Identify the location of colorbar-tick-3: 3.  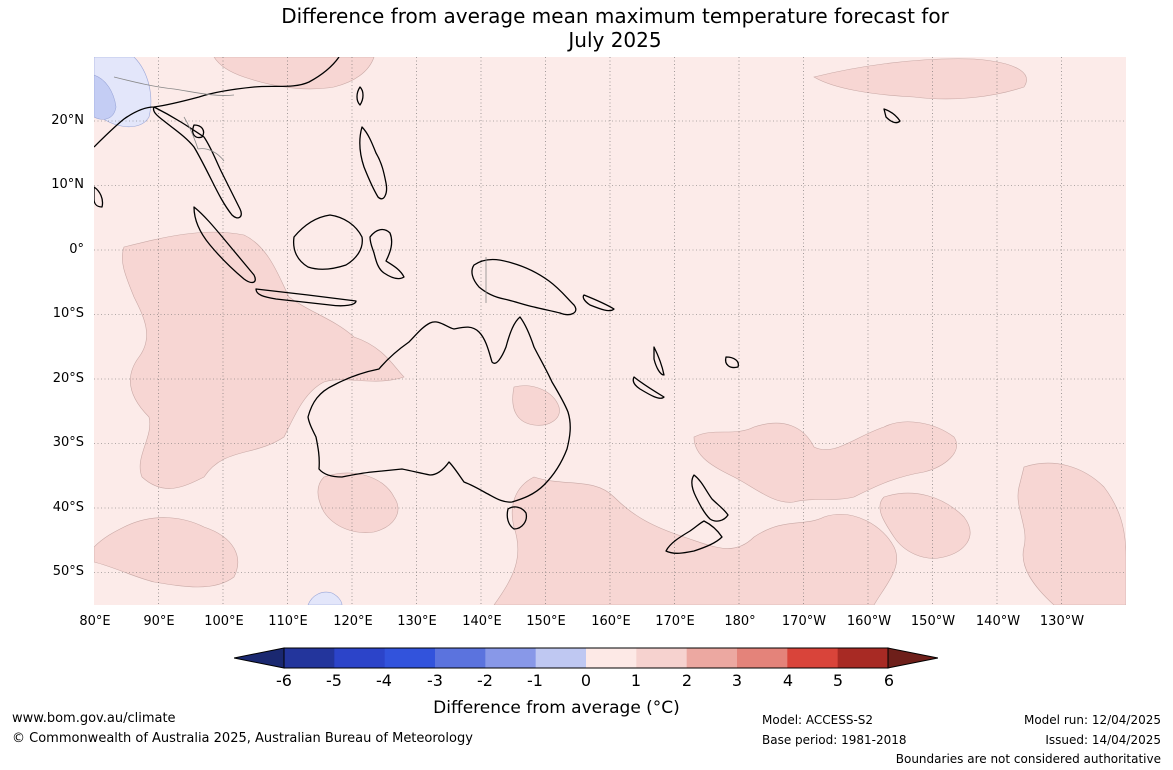
(737, 680).